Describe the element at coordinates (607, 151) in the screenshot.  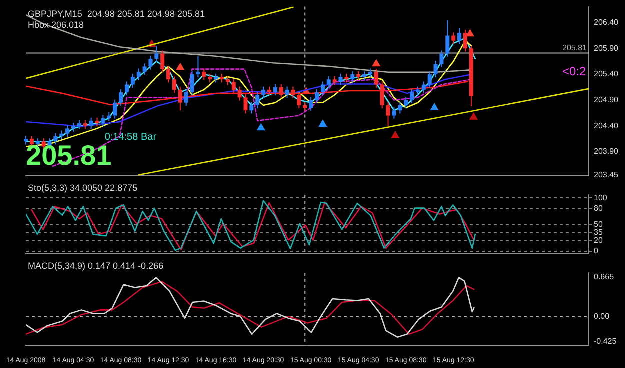
I see `y-tick-label: 203.90` at that location.